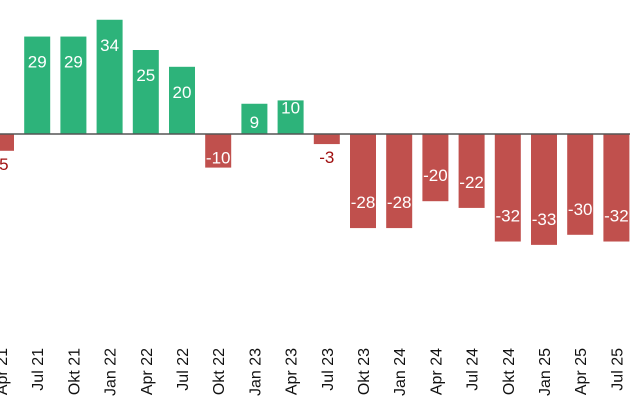 The width and height of the screenshot is (630, 412). I want to click on data-label: -5, so click(4, 164).